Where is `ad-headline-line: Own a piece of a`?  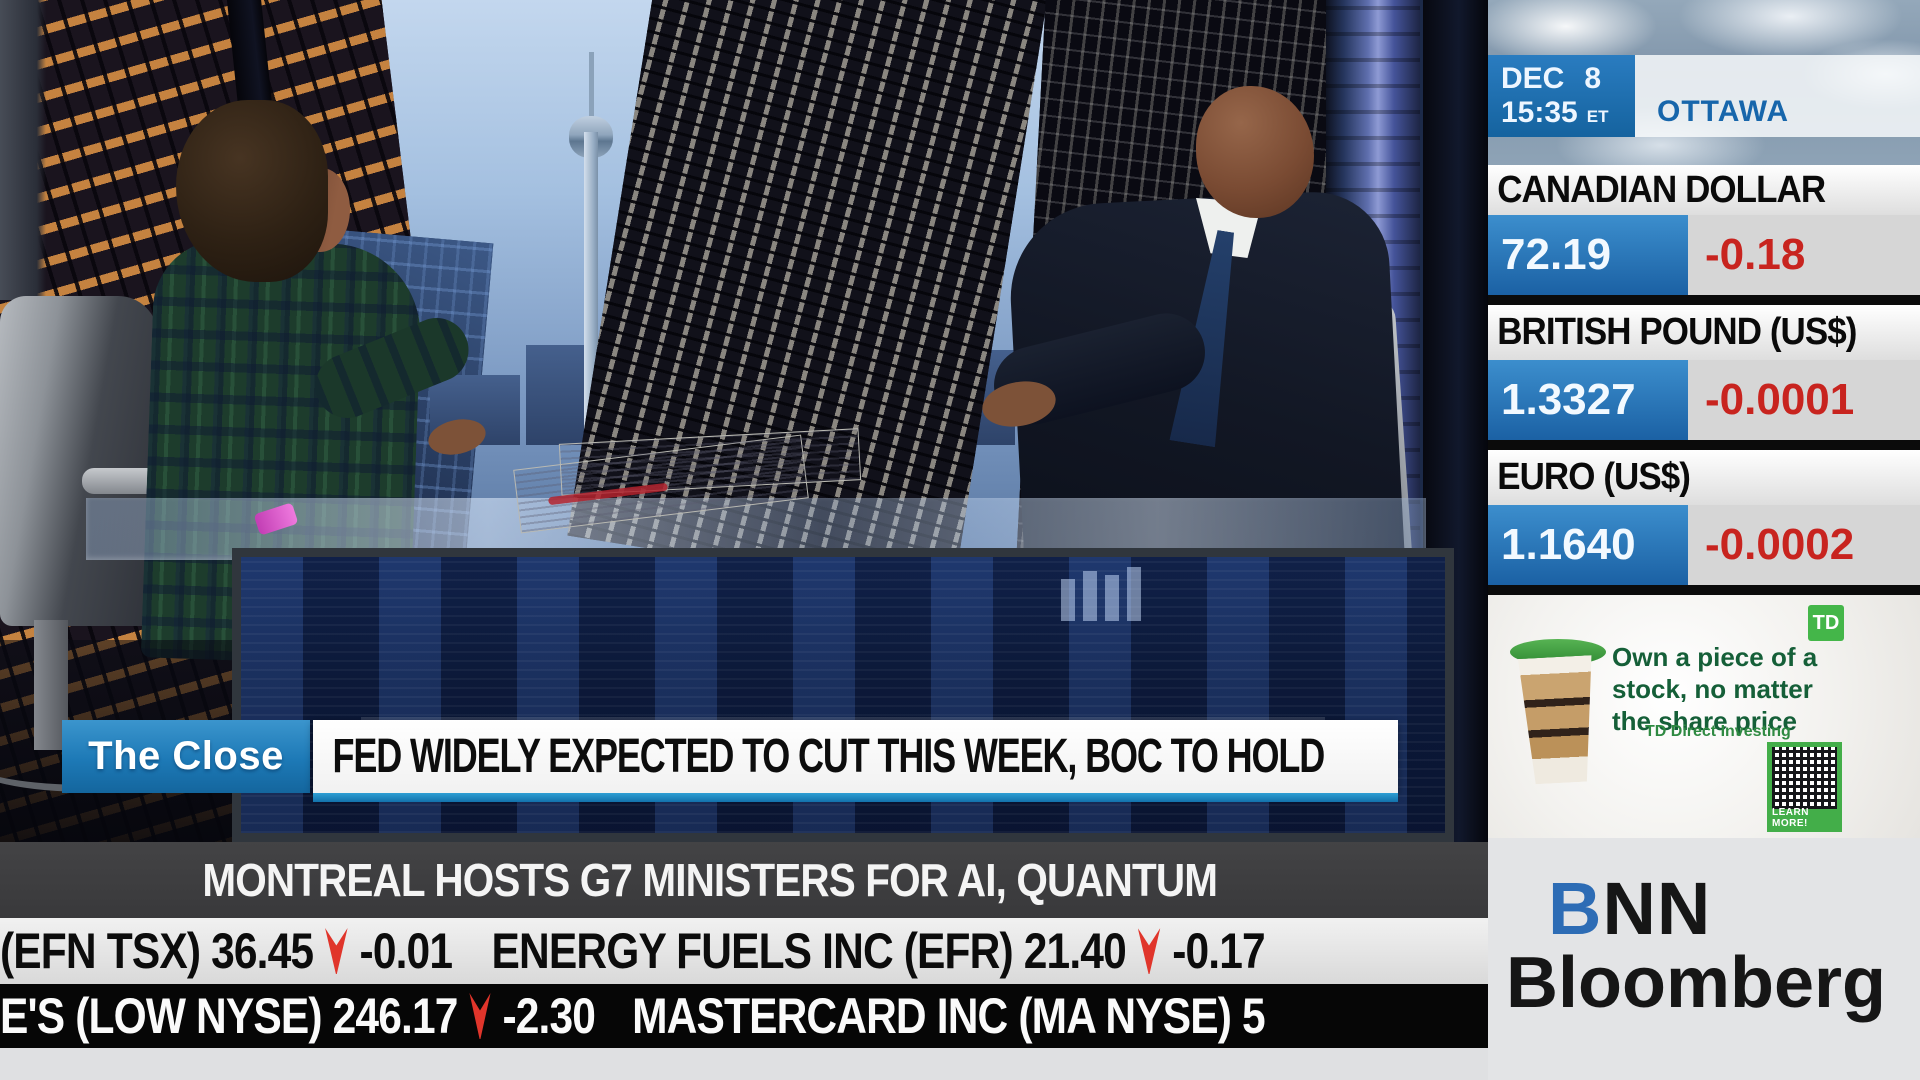
ad-headline-line: Own a piece of a is located at coordinates (1715, 657).